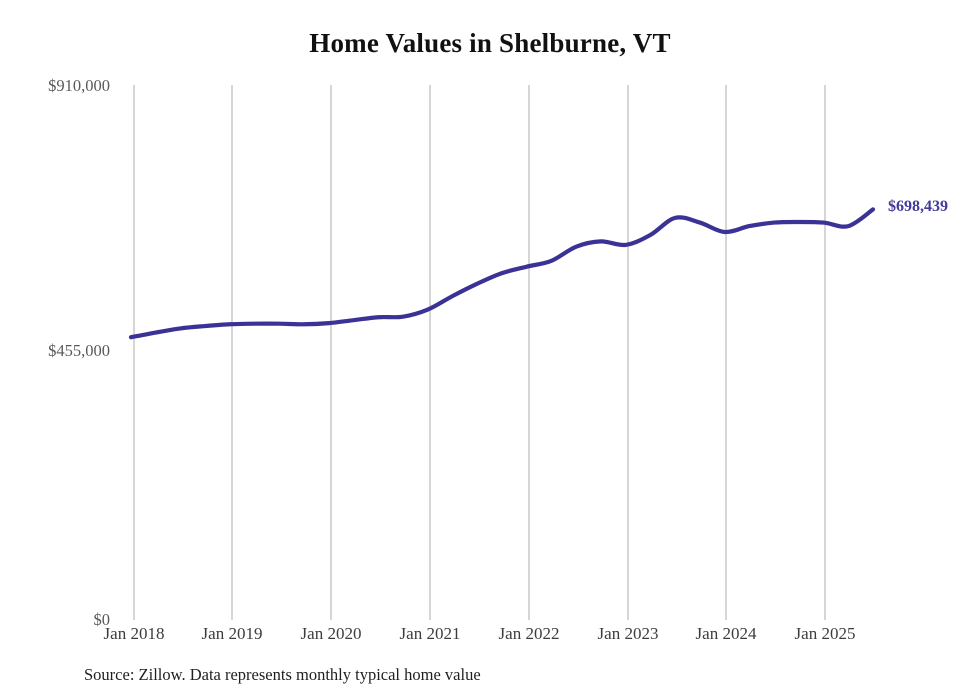 This screenshot has height=699, width=980. What do you see at coordinates (232, 633) in the screenshot?
I see `x-axis-tick-1: Jan 2019` at bounding box center [232, 633].